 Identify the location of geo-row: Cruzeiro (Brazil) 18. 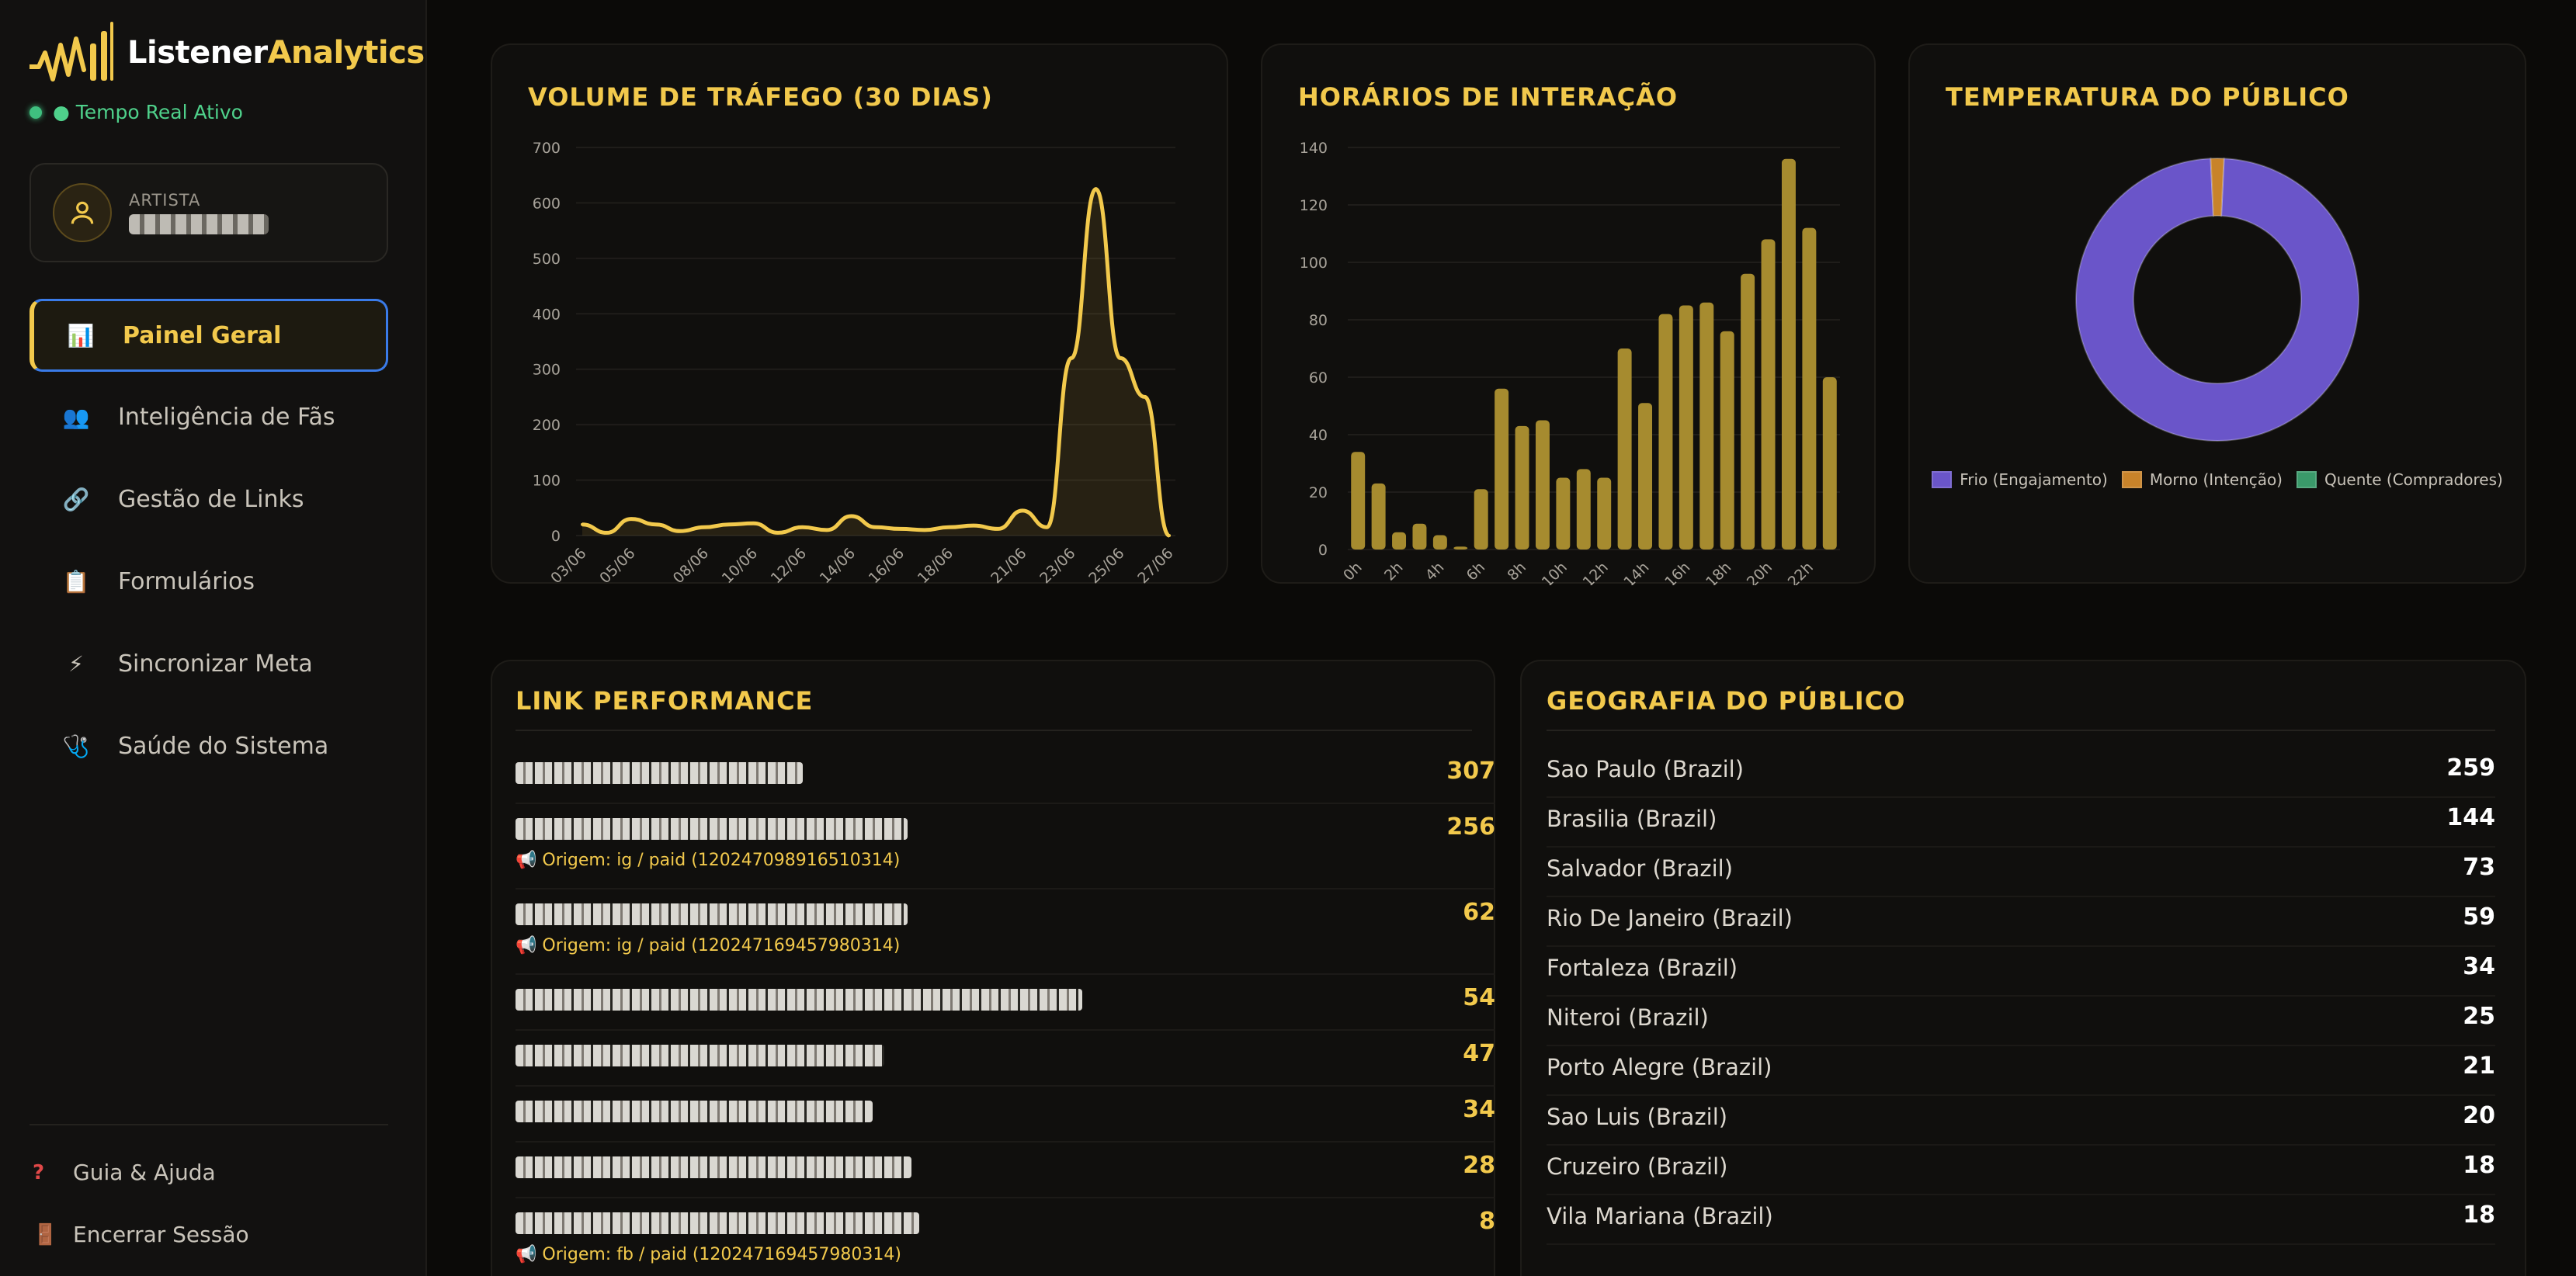
(2021, 1170).